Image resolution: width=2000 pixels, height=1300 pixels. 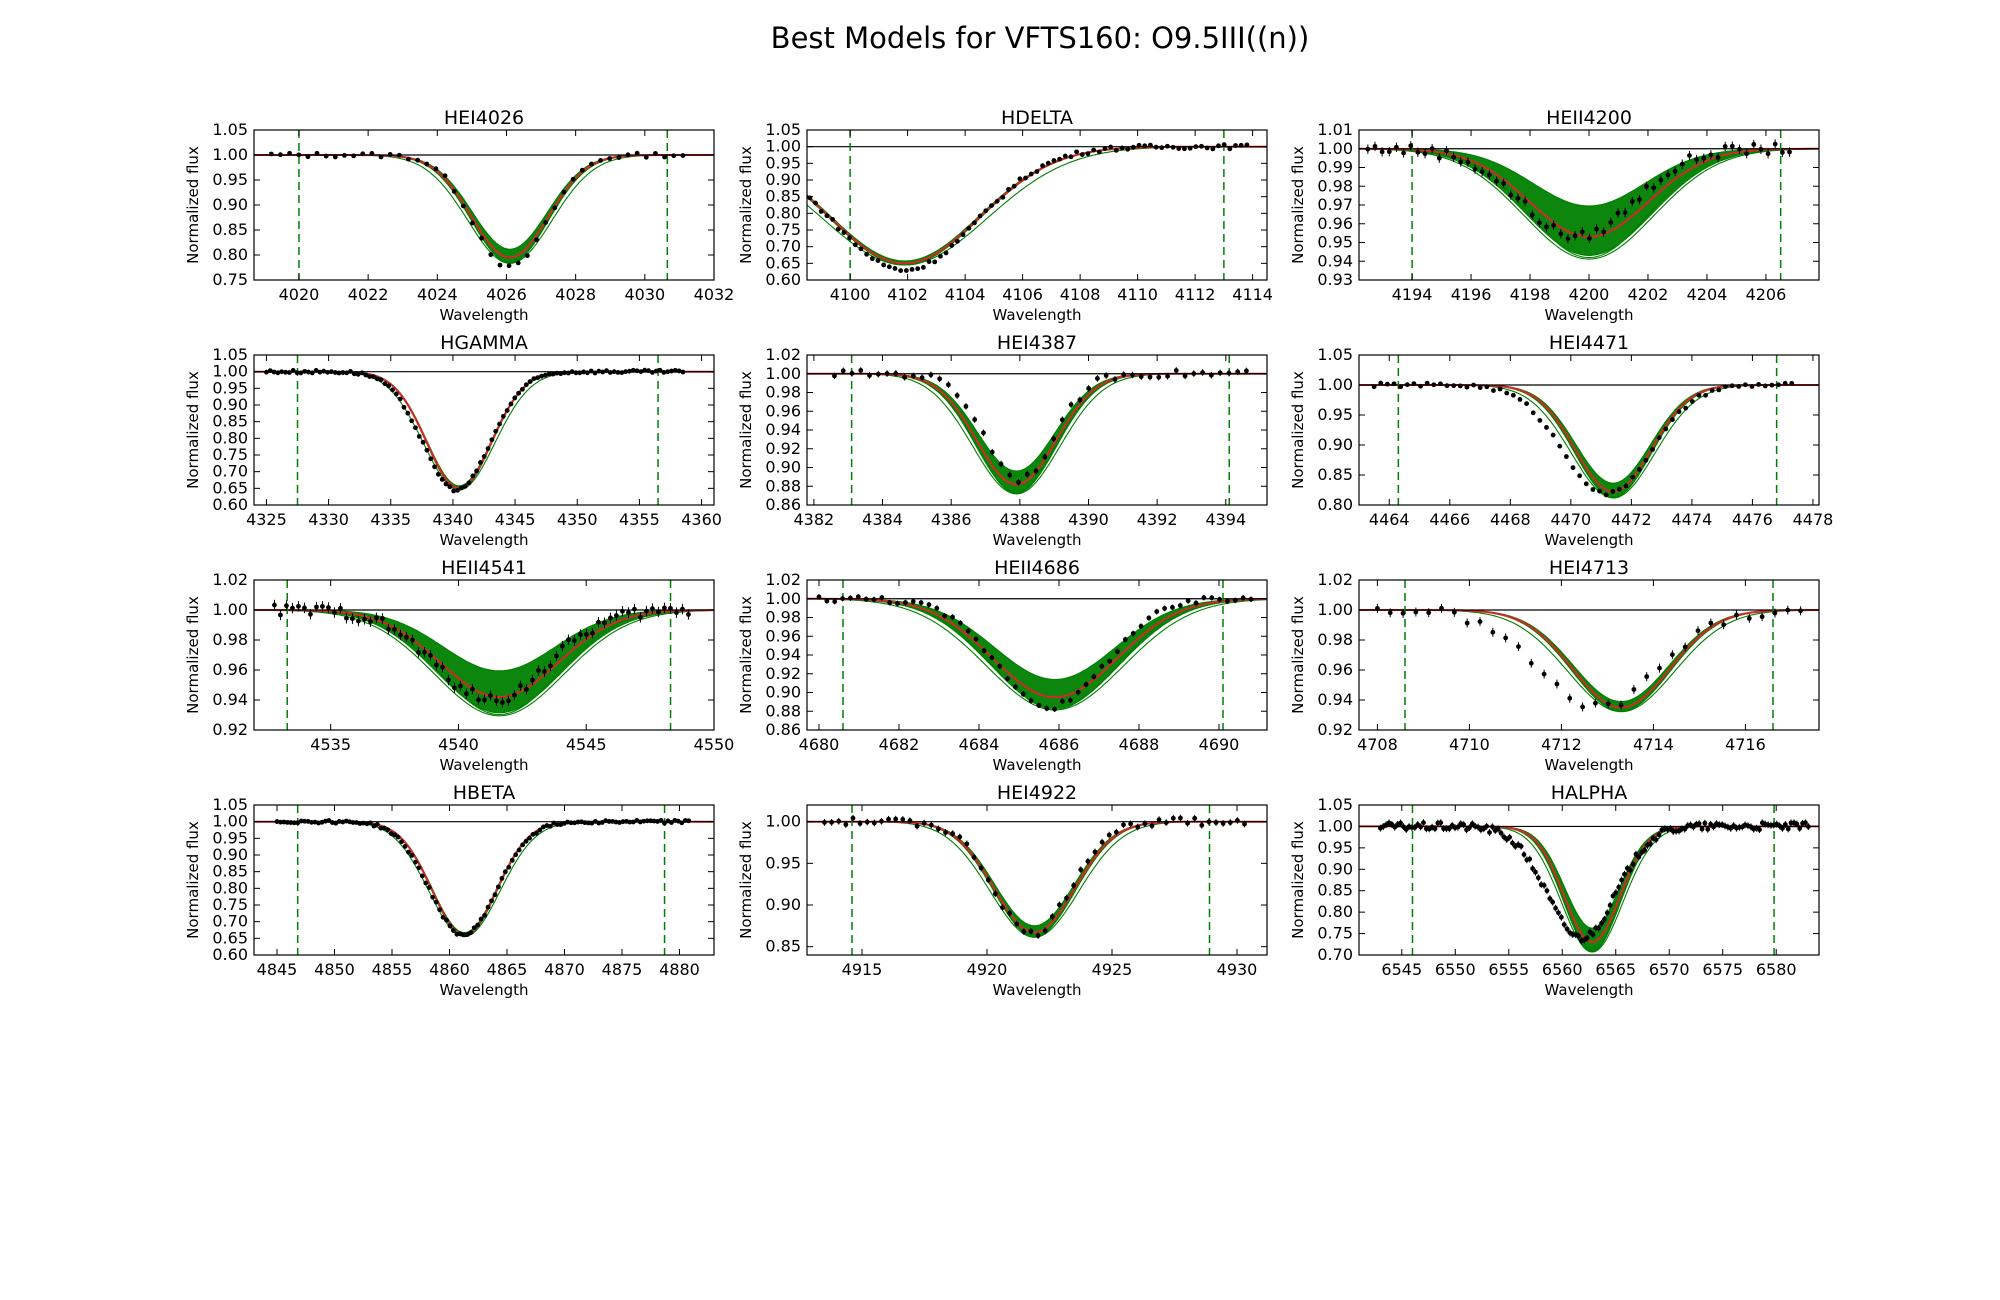 What do you see at coordinates (1813, 519) in the screenshot?
I see `x-tick-label: 4478` at bounding box center [1813, 519].